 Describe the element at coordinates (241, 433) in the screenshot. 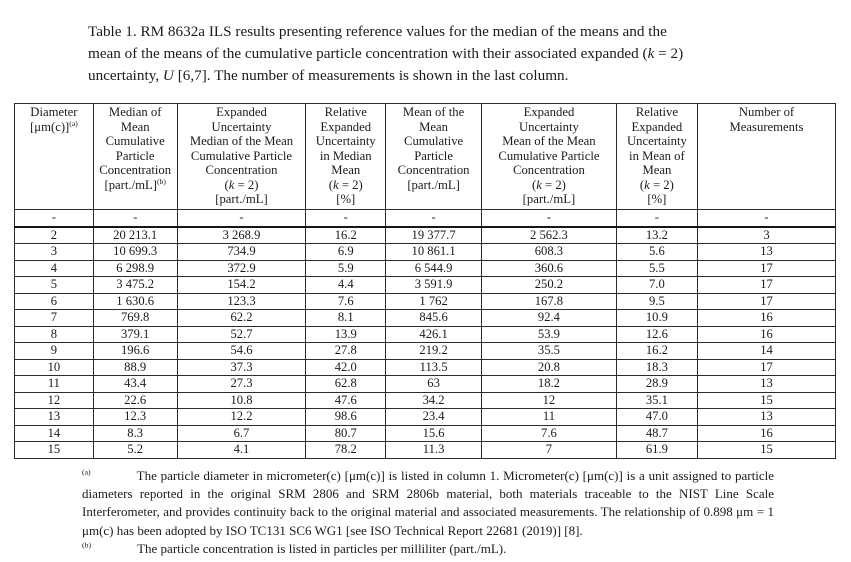

I see `table-cell: 6.7` at that location.